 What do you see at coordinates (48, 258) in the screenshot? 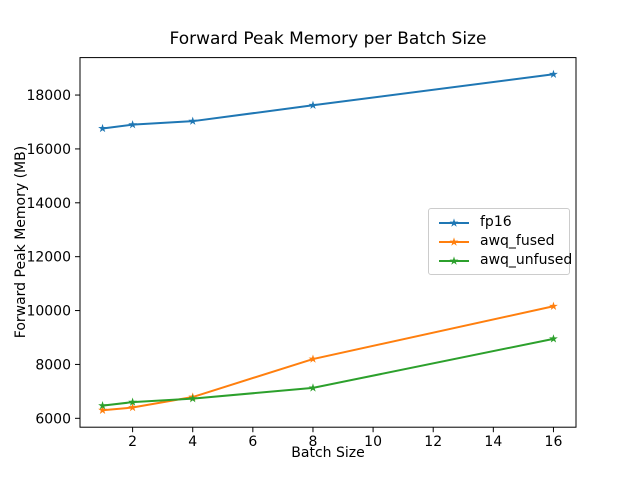
I see `y-tick-label: 12000` at bounding box center [48, 258].